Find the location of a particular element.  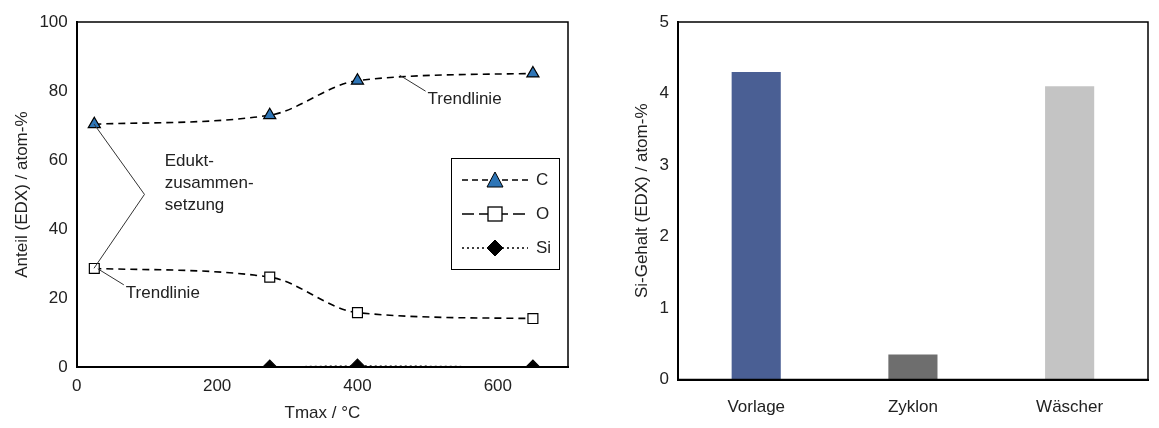

x-tick-label: Zyklon is located at coordinates (912, 407).